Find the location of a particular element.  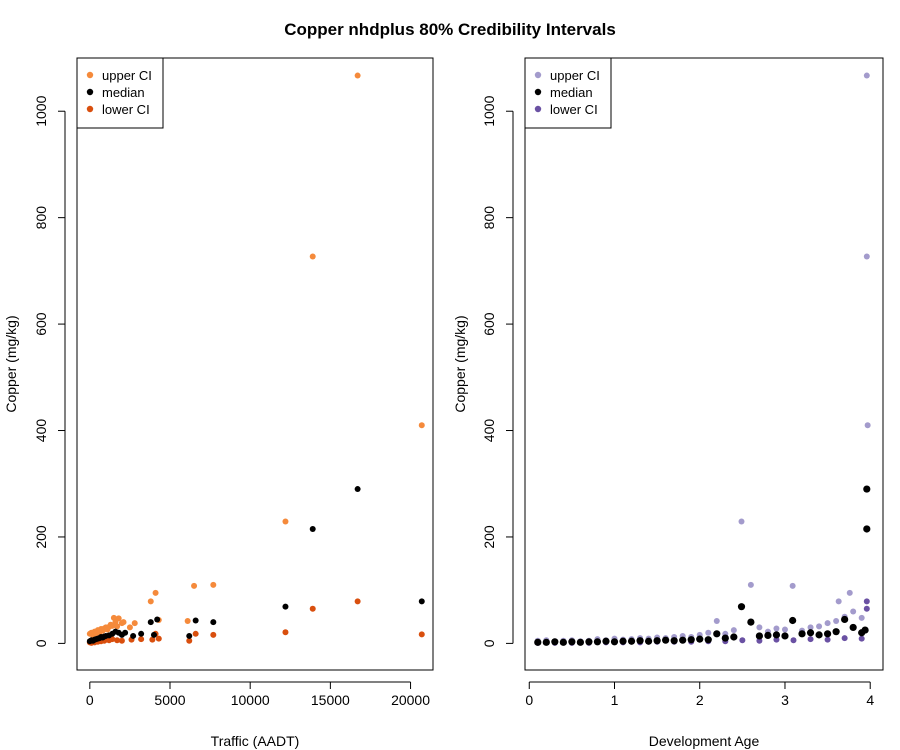

x-tick-label: 3 is located at coordinates (785, 700).